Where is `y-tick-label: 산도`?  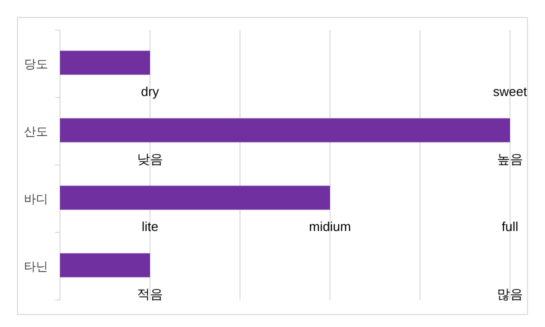 y-tick-label: 산도 is located at coordinates (36, 131).